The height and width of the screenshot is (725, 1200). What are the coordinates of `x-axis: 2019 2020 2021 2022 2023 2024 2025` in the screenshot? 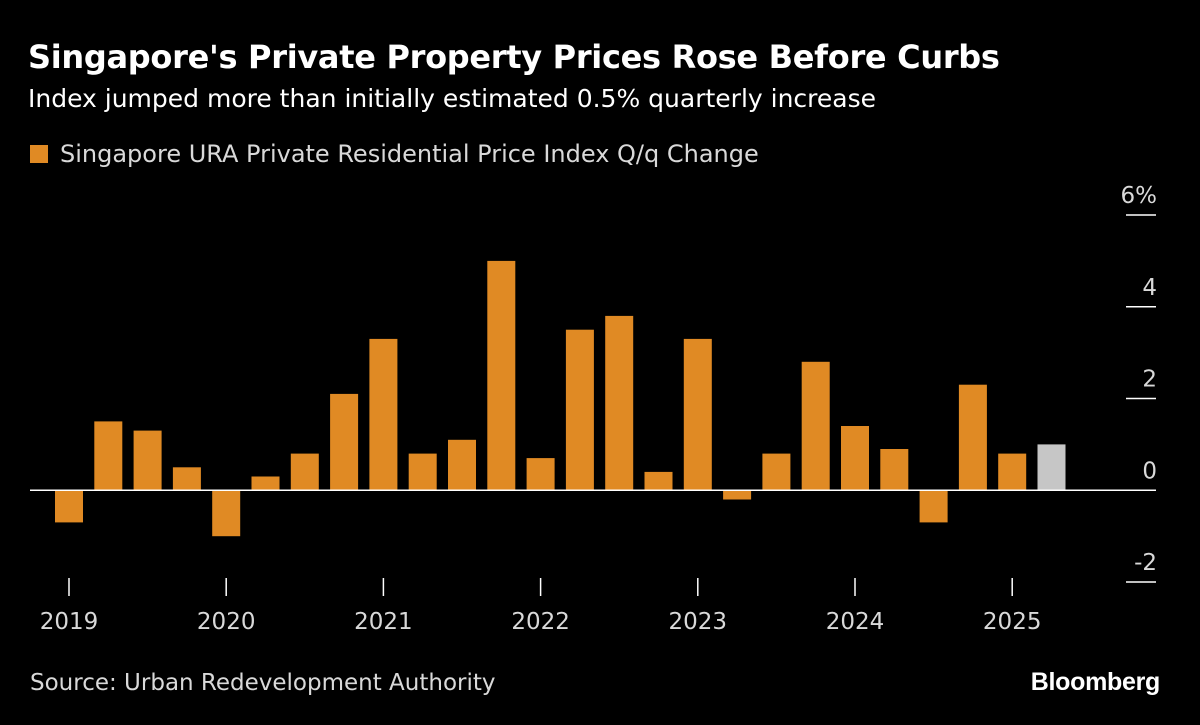 It's located at (541, 606).